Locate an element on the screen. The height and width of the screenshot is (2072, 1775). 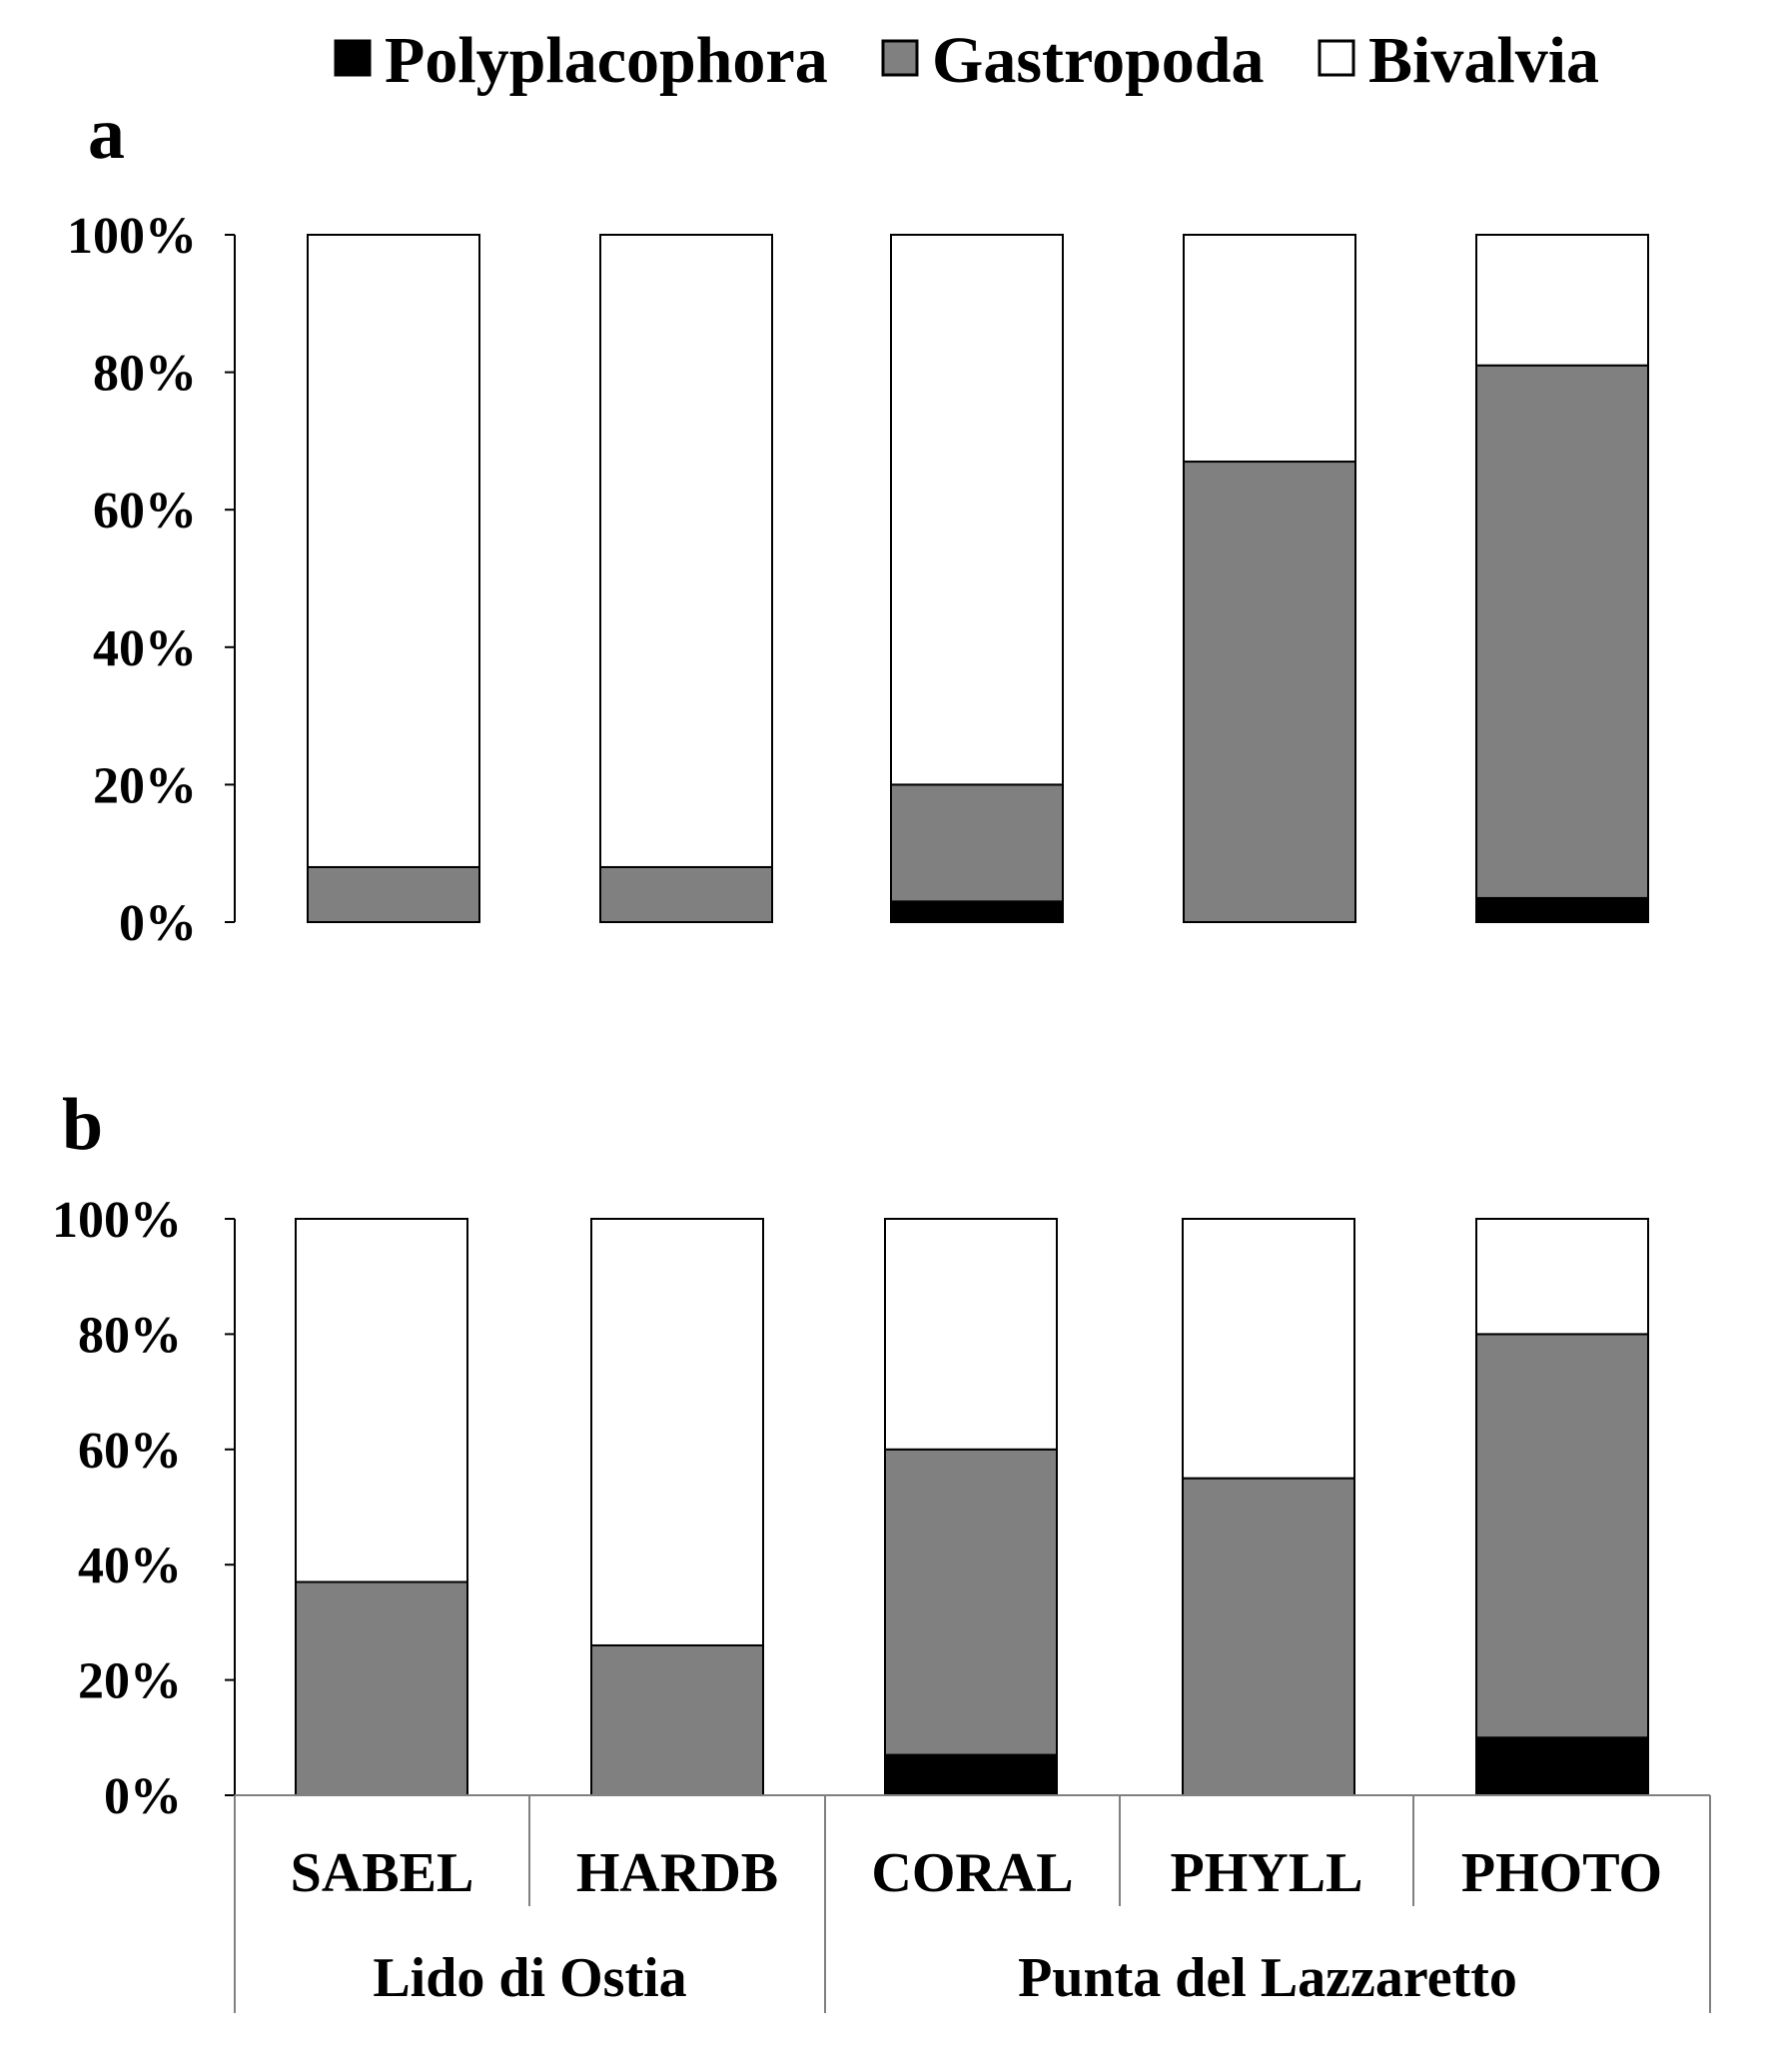
legend: Polyplacophora Gastropoda Bivalvia is located at coordinates (966, 60).